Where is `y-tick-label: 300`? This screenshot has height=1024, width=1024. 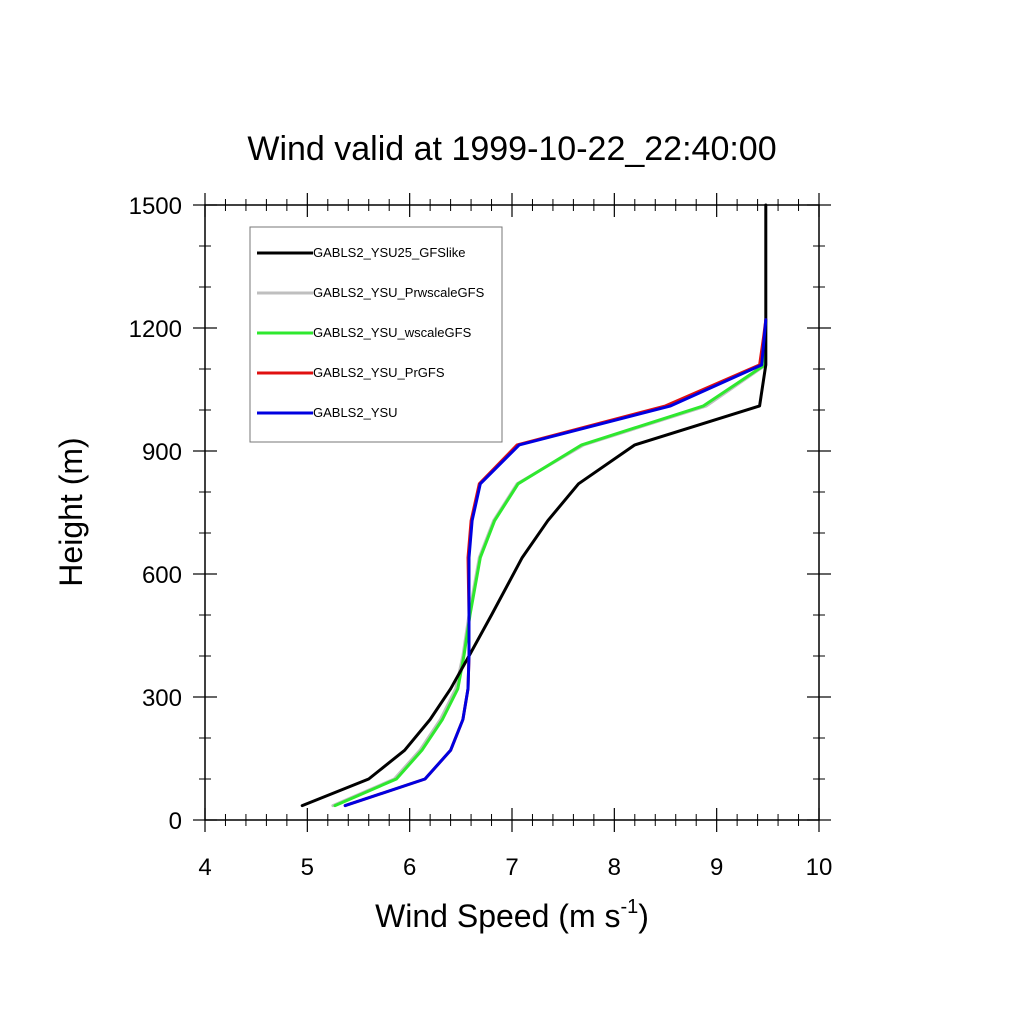 y-tick-label: 300 is located at coordinates (162, 698).